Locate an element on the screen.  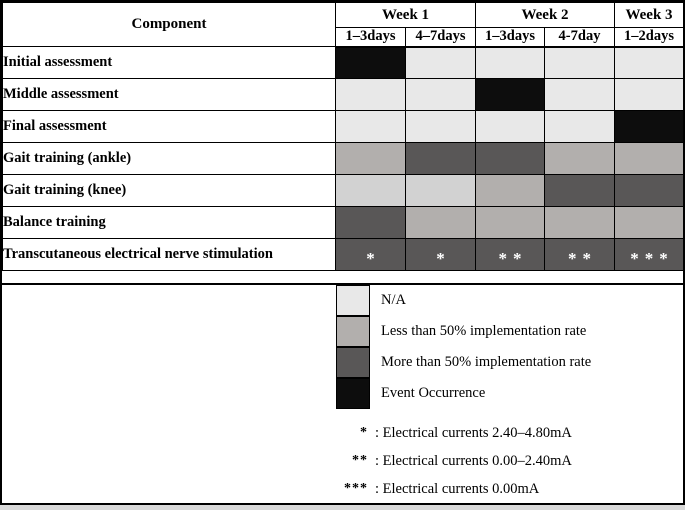
note-asterisk-mark: *** is located at coordinates (356, 488).